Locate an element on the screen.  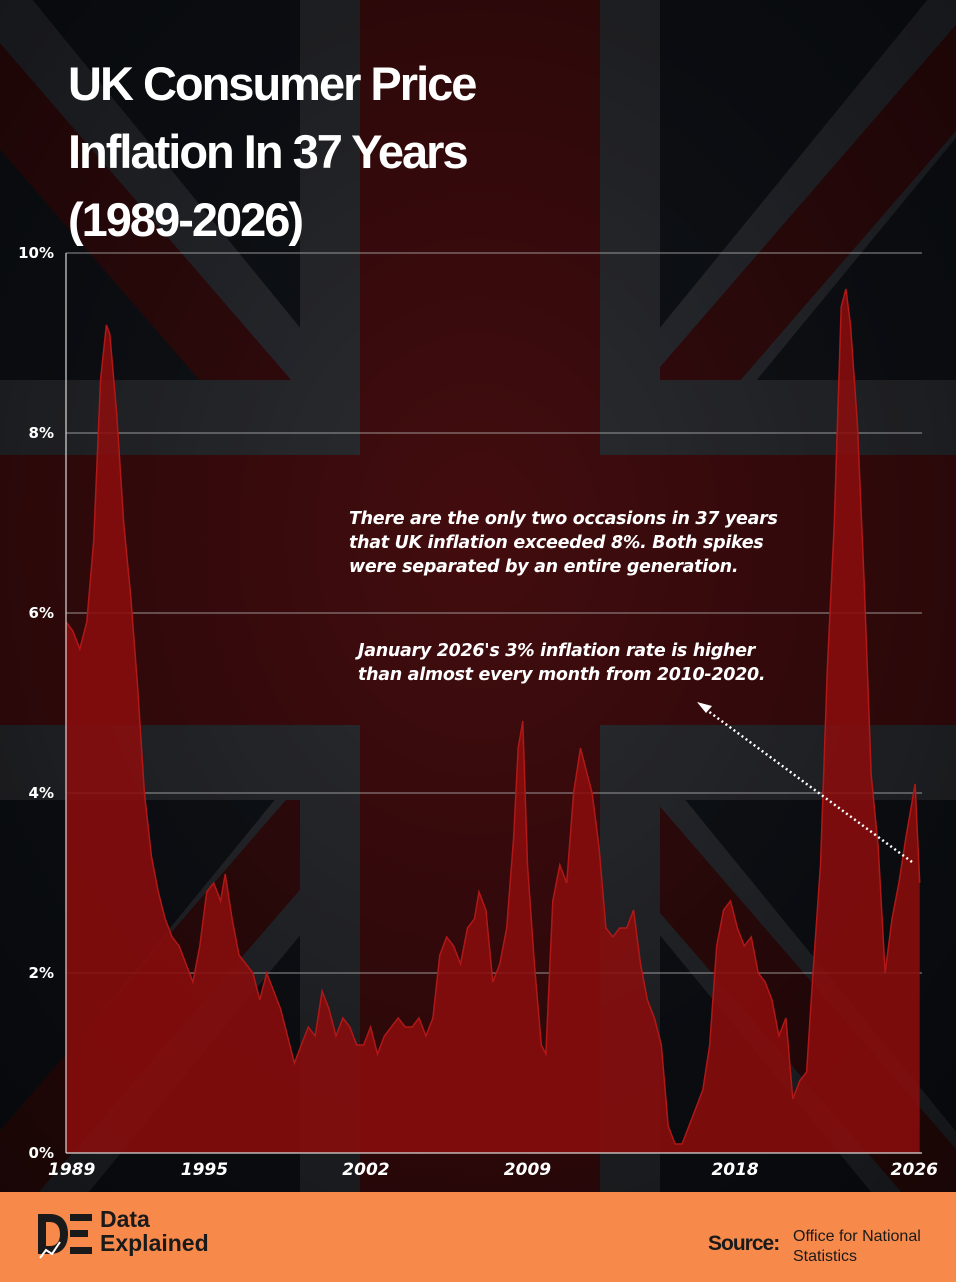
y-tick-label: 8% is located at coordinates (41, 433).